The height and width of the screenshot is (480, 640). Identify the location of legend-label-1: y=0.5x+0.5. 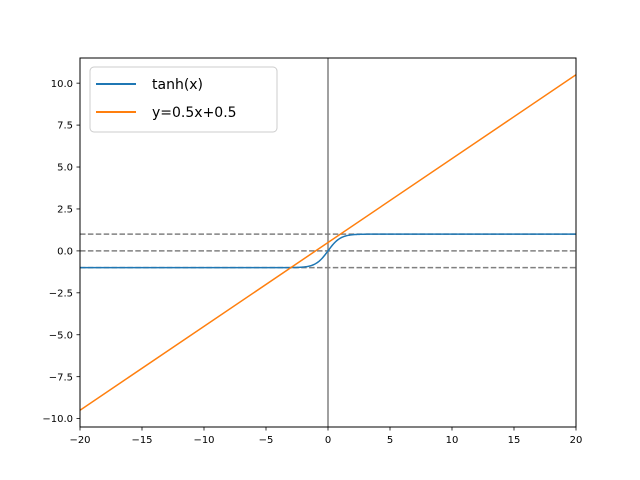
(194, 113).